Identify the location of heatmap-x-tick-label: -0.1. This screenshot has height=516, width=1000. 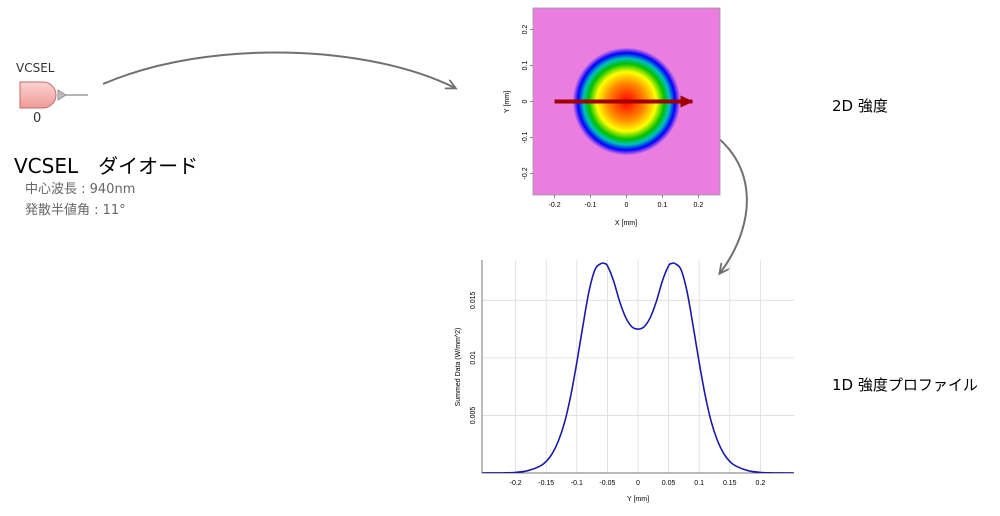
(591, 205).